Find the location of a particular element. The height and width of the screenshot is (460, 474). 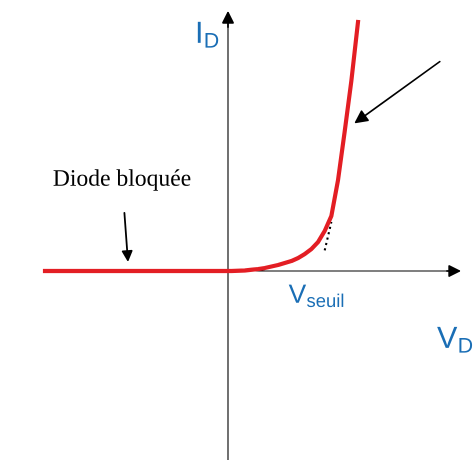

x-axis-title: V$_{D}$ is located at coordinates (454, 339).